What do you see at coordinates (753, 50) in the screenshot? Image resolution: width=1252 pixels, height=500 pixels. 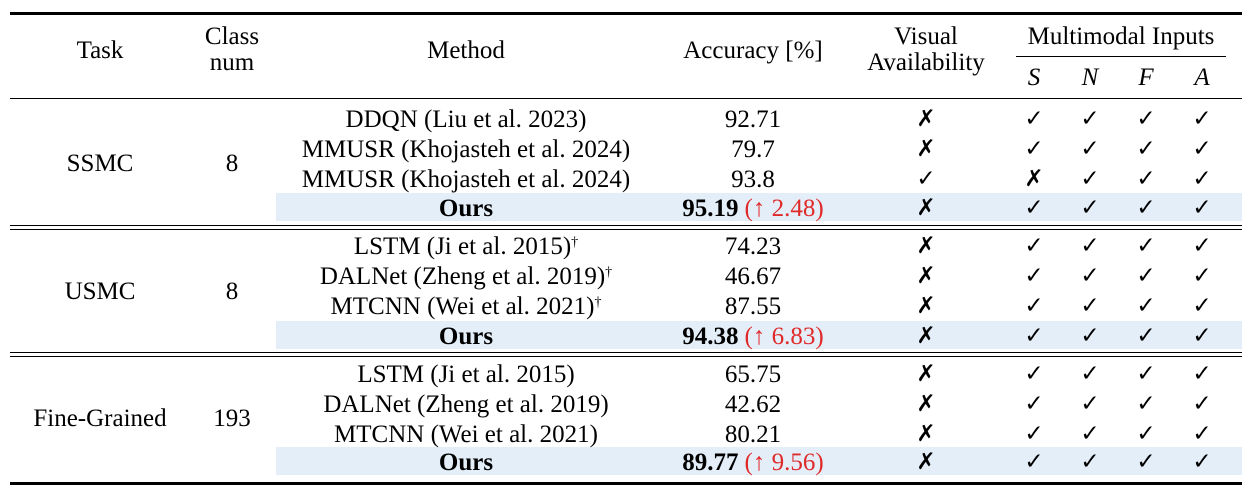 I see `header-accuracy: Accuracy [%]` at bounding box center [753, 50].